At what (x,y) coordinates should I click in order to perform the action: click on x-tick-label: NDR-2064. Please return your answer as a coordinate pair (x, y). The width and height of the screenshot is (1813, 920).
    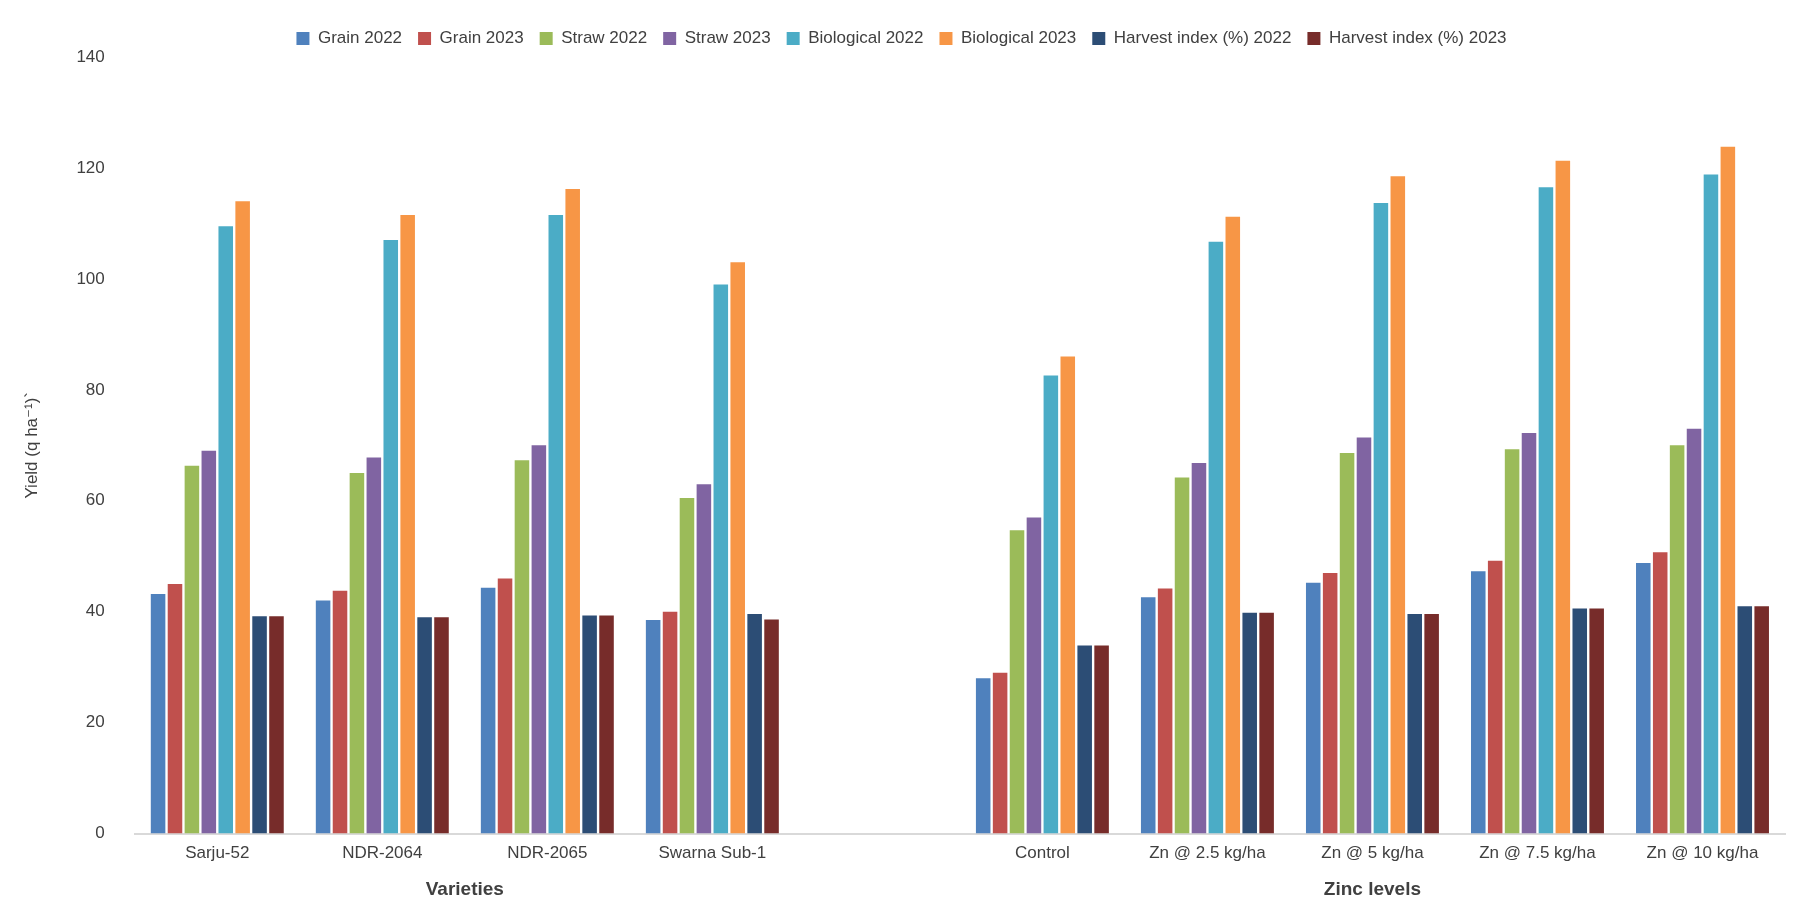
    Looking at the image, I should click on (382, 853).